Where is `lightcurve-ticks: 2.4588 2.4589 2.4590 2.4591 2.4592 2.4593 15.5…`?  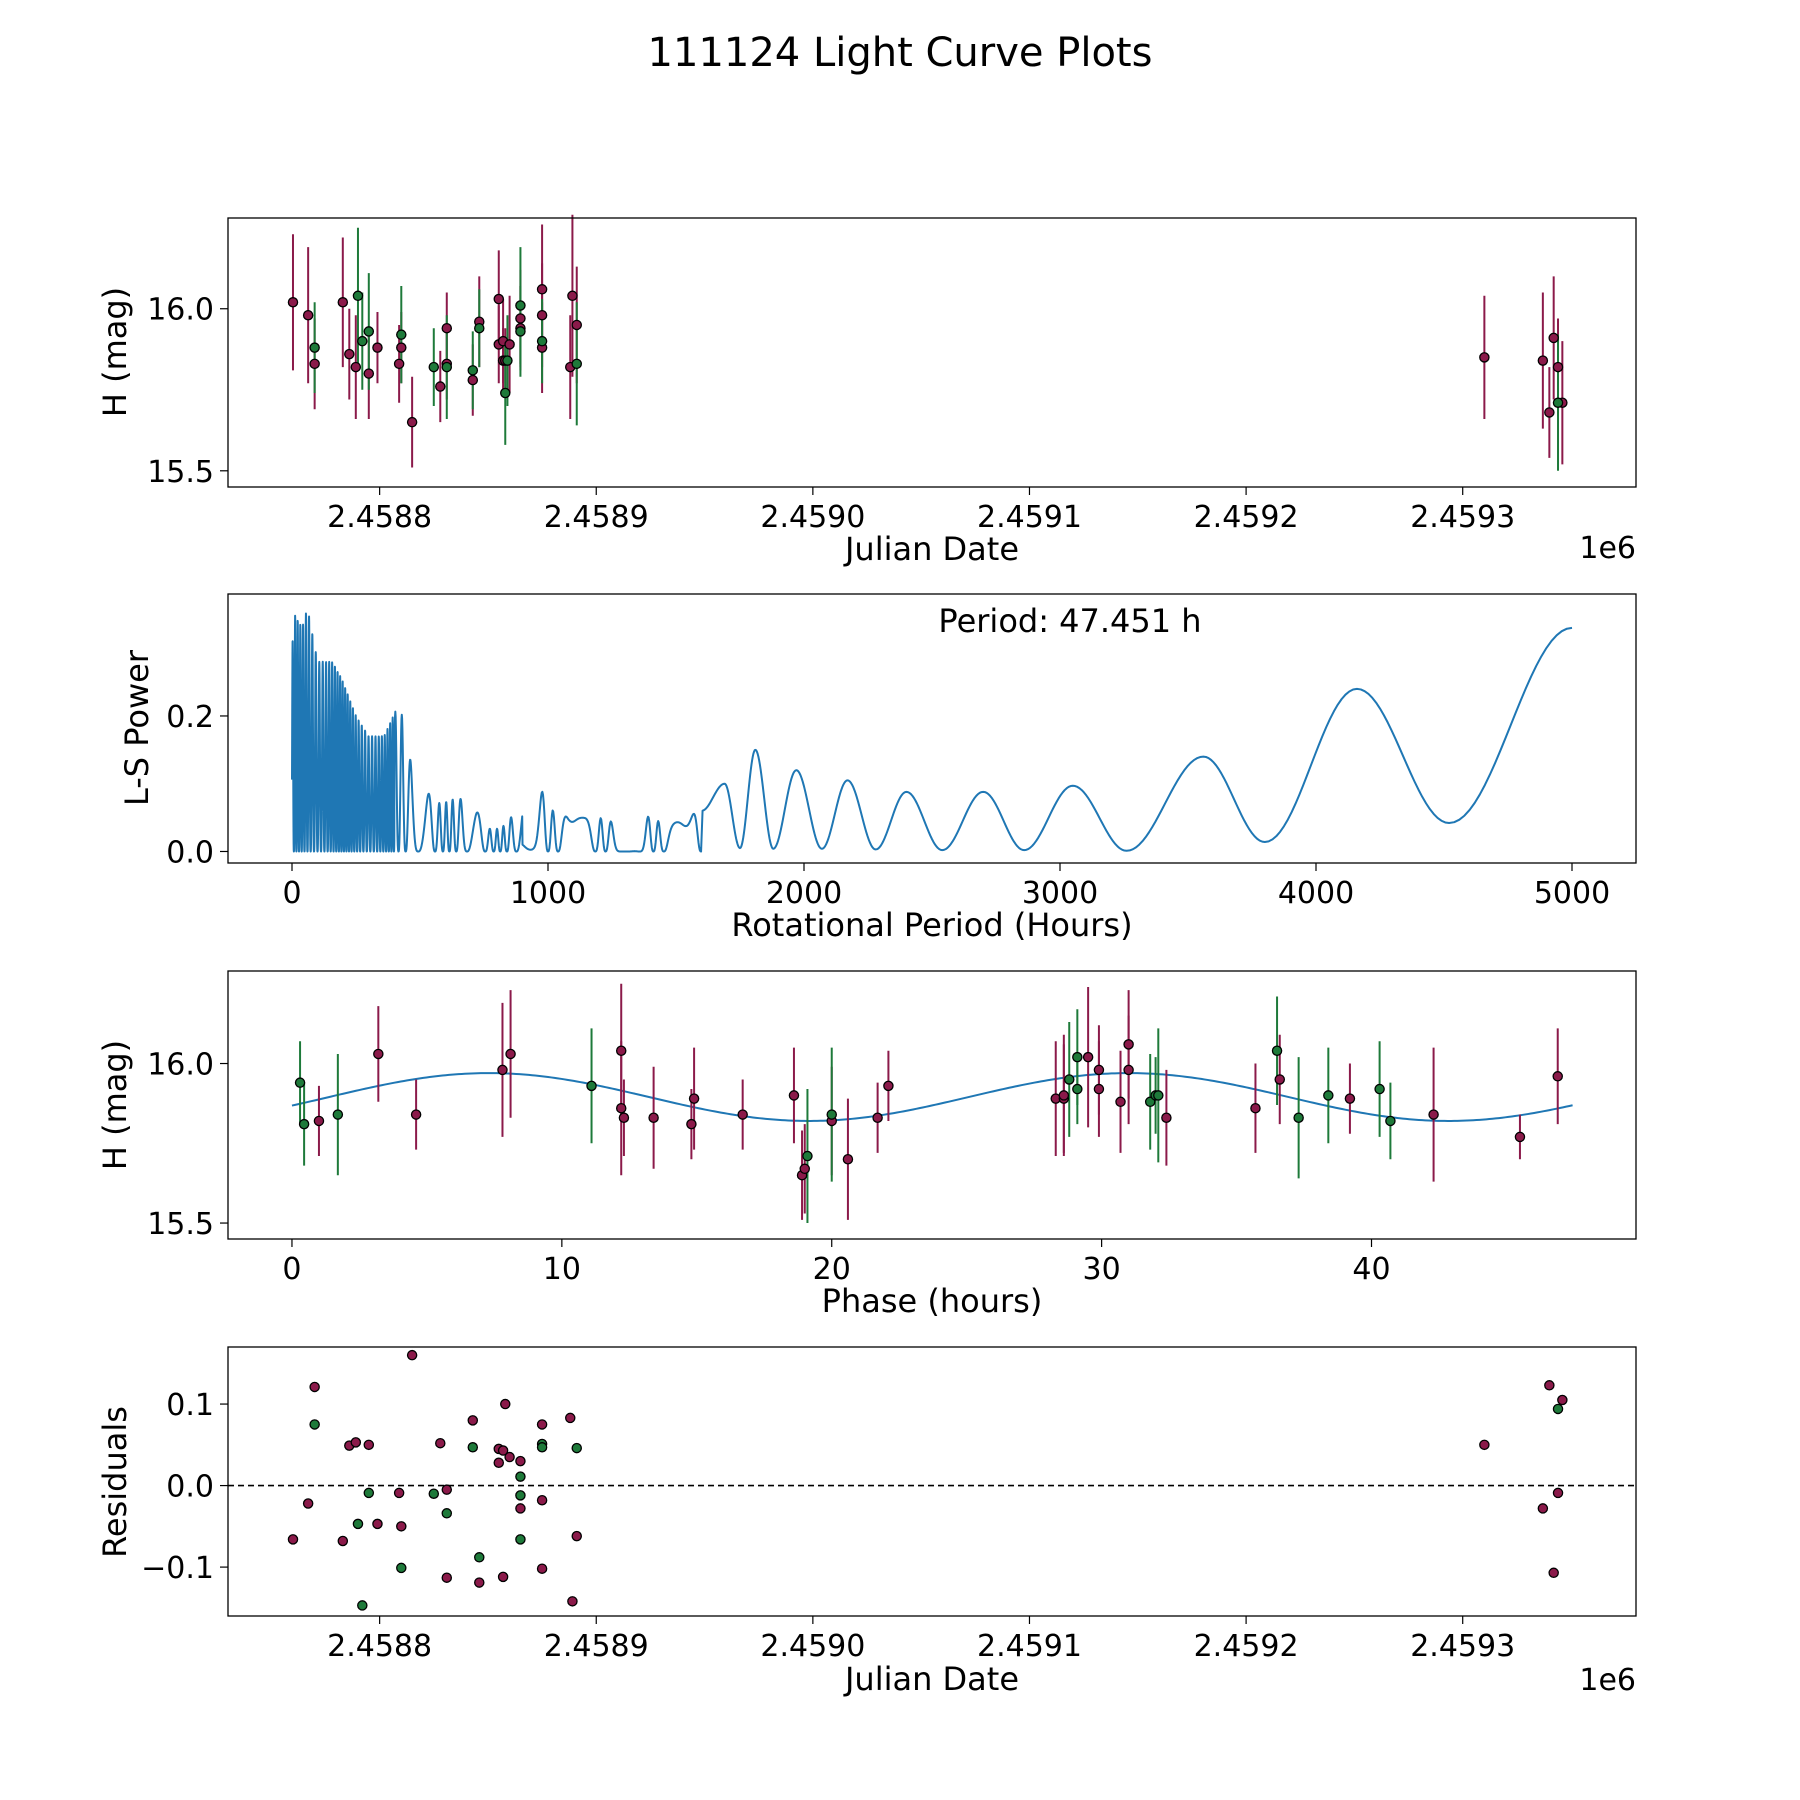 lightcurve-ticks: 2.4588 2.4589 2.4590 2.4591 2.4592 2.4593 15.5… is located at coordinates (831, 414).